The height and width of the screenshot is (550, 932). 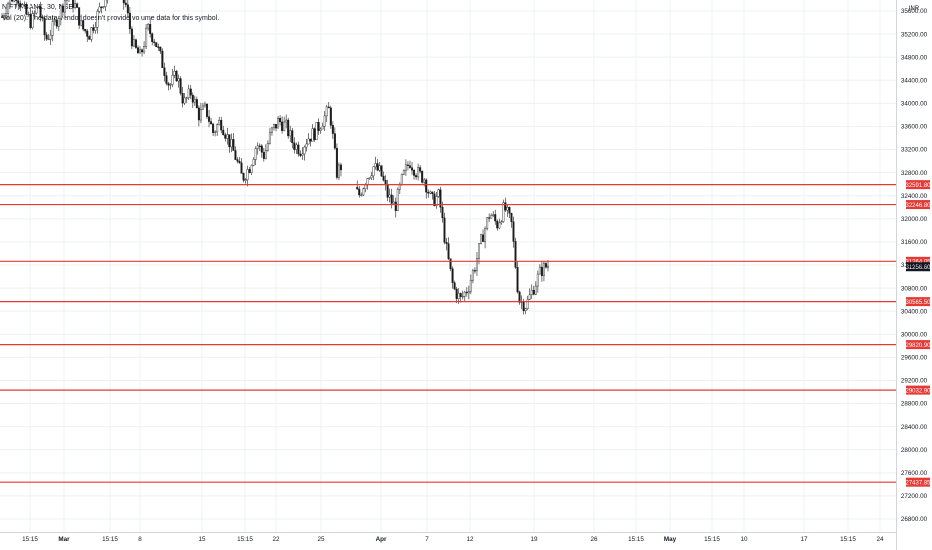 What do you see at coordinates (594, 539) in the screenshot?
I see `x-tick-label: 26` at bounding box center [594, 539].